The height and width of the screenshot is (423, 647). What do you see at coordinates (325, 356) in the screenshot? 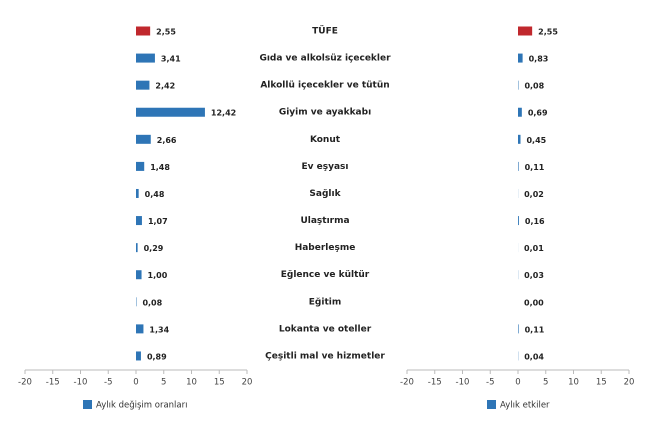
I see `category-label: Çeşitli mal ve hizmetler` at bounding box center [325, 356].